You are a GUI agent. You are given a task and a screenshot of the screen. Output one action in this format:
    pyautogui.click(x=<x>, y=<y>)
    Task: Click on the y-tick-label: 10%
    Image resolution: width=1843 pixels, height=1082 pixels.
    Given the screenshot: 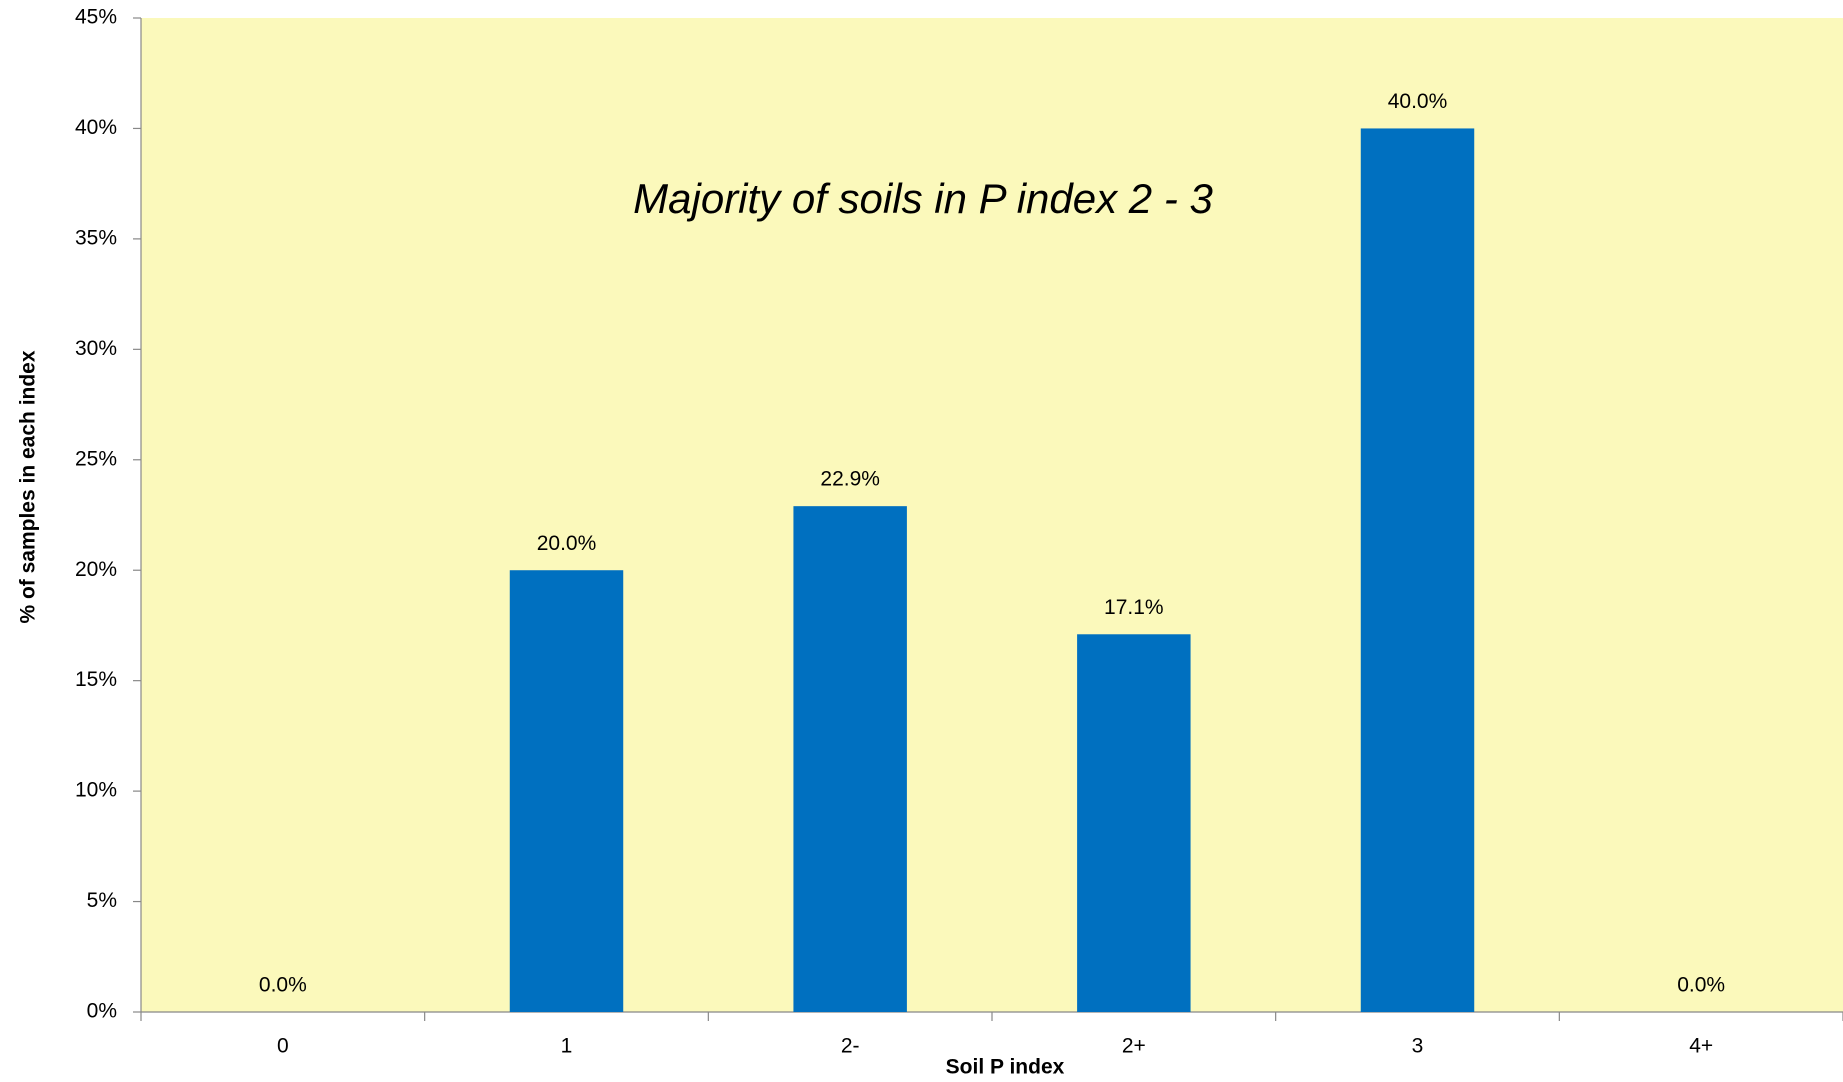 What is the action you would take?
    pyautogui.click(x=96, y=790)
    